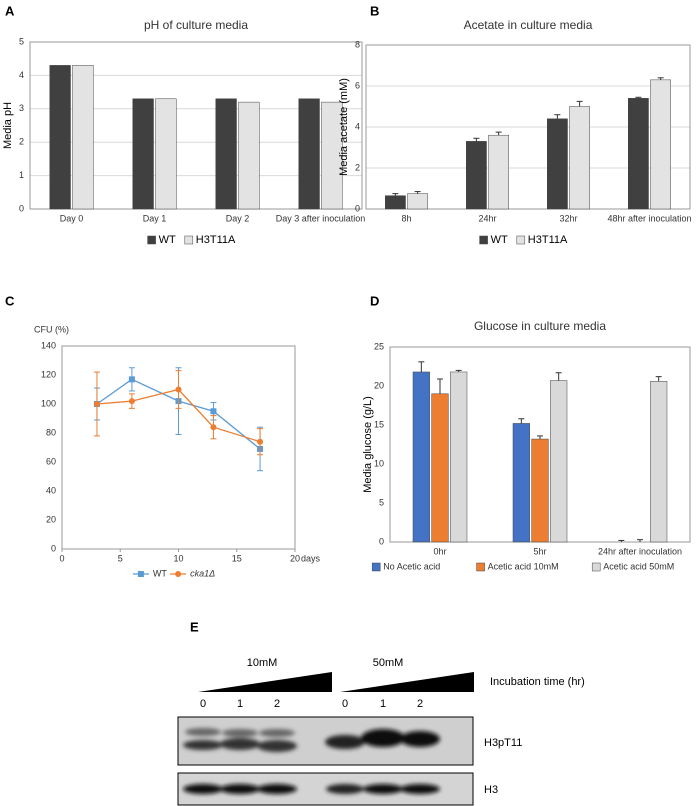 The height and width of the screenshot is (806, 698). What do you see at coordinates (265, 682) in the screenshot?
I see `ramp` at bounding box center [265, 682].